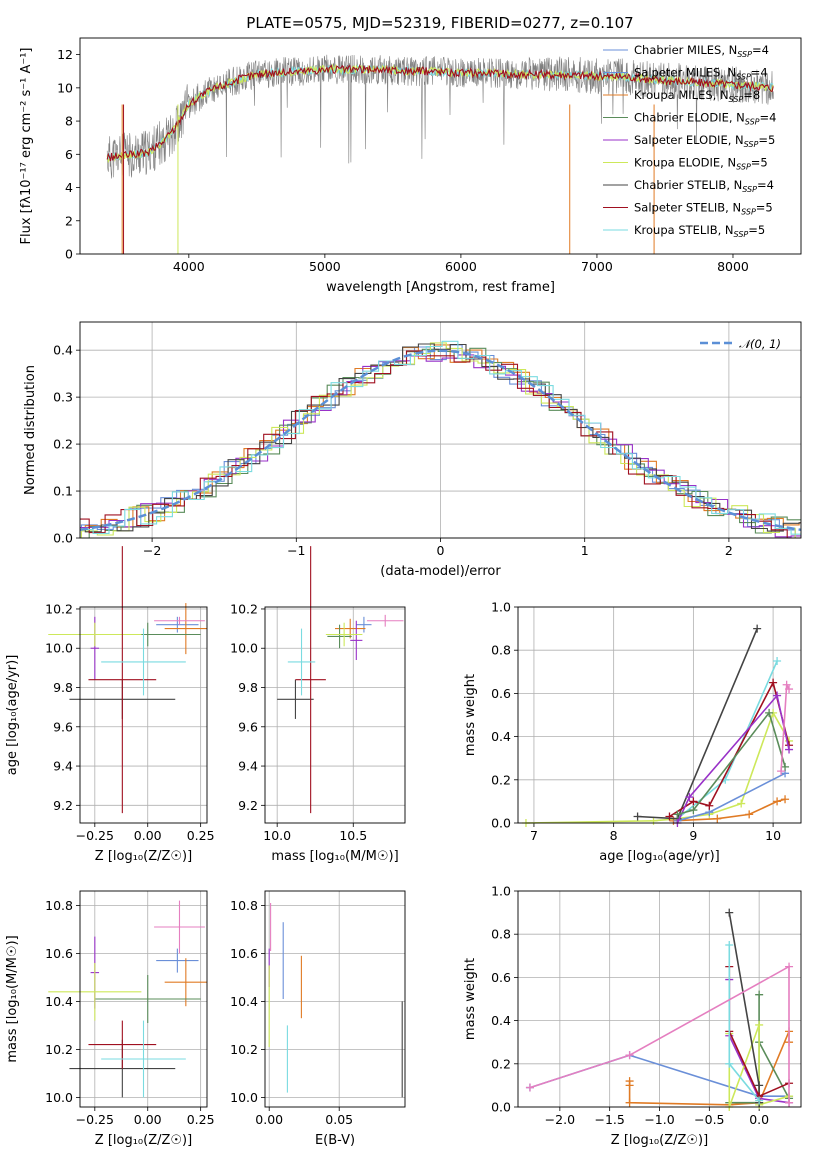 The image size is (819, 1170). What do you see at coordinates (693, 835) in the screenshot?
I see `x-tick-label: 9` at bounding box center [693, 835].